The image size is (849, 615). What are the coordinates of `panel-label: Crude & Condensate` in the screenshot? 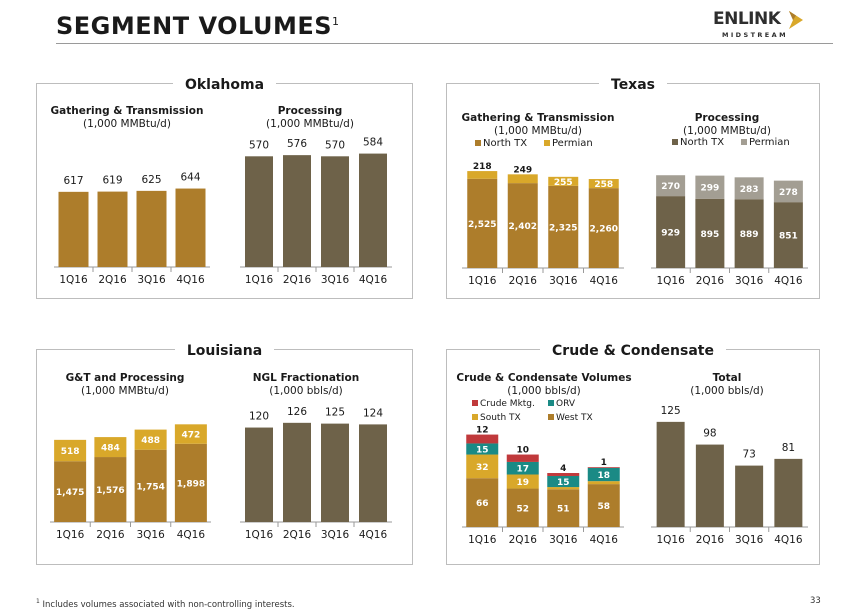 It's located at (633, 351).